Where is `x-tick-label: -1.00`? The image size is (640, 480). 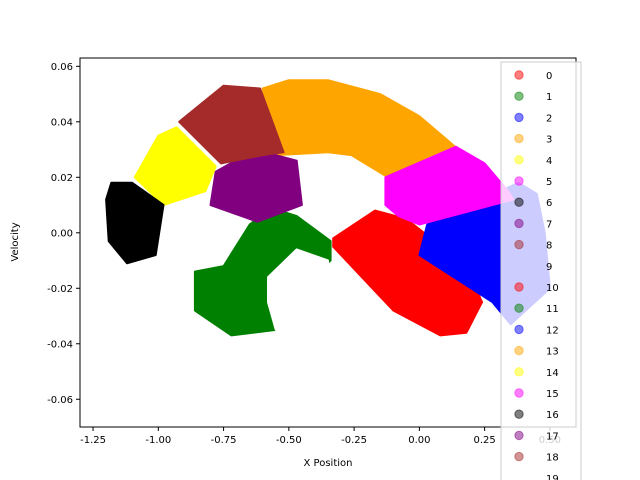
x-tick-label: -1.00 is located at coordinates (158, 440).